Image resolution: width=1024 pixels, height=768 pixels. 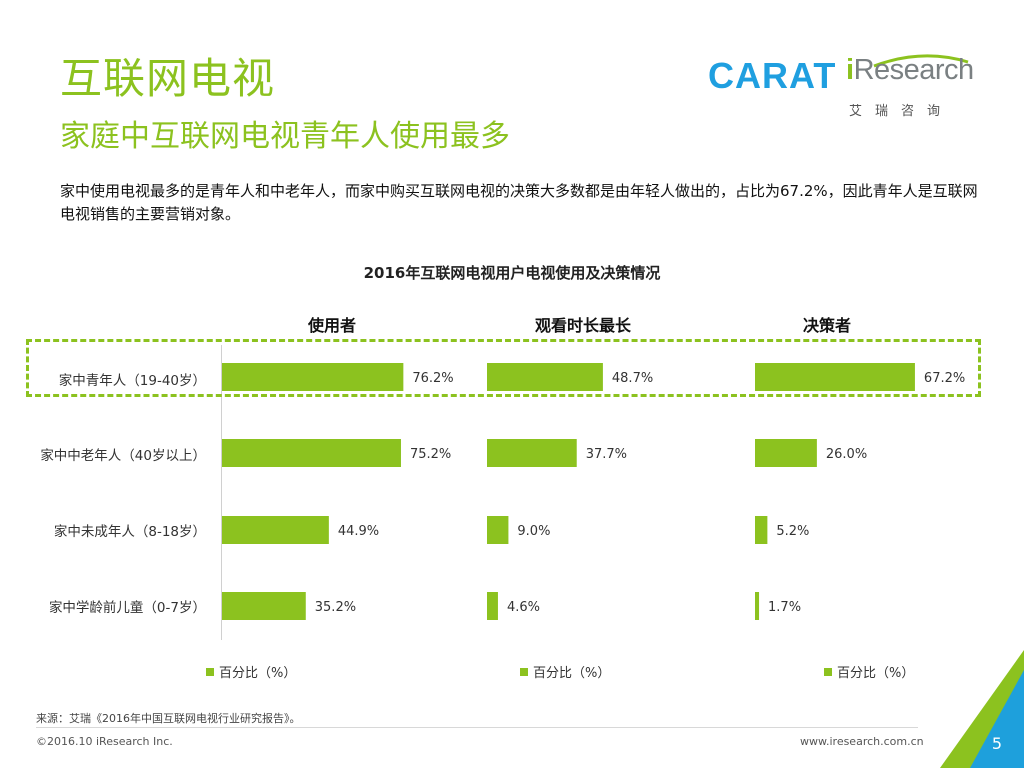 I want to click on bar-label-decision-makers-0: 67.2%, so click(x=944, y=378).